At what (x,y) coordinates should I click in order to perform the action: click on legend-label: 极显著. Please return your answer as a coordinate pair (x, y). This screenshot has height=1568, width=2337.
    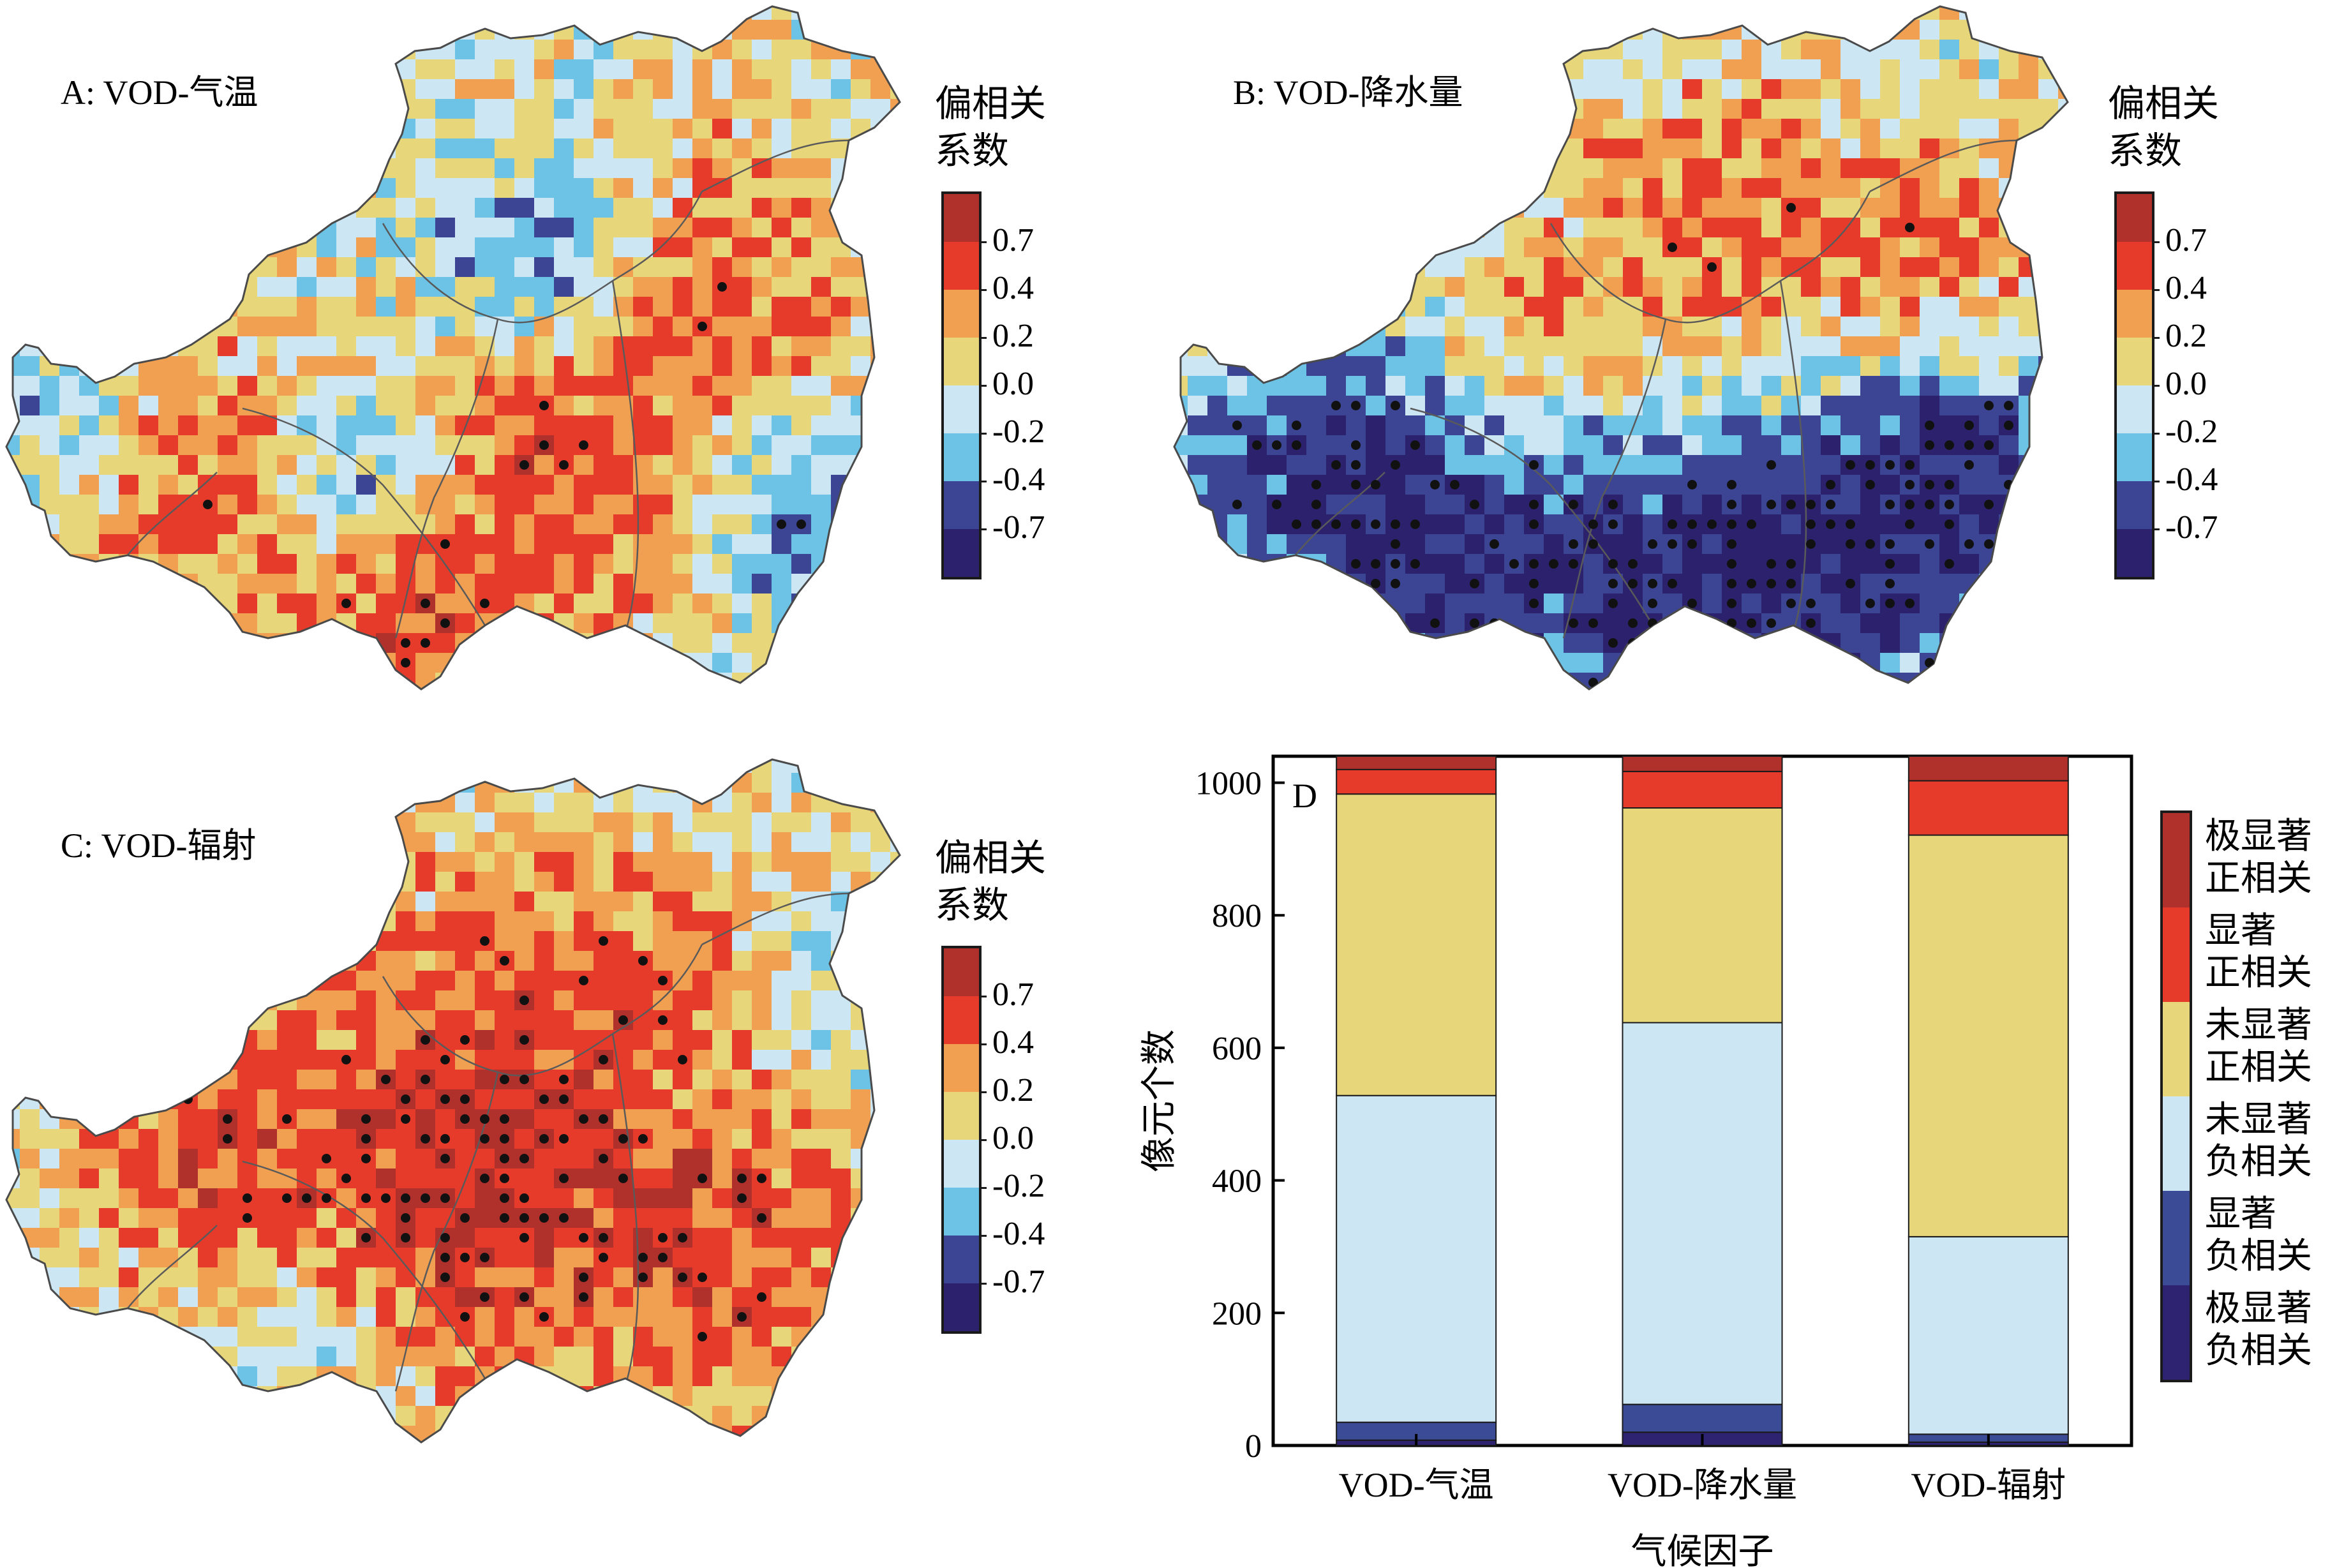
    Looking at the image, I should click on (2258, 1309).